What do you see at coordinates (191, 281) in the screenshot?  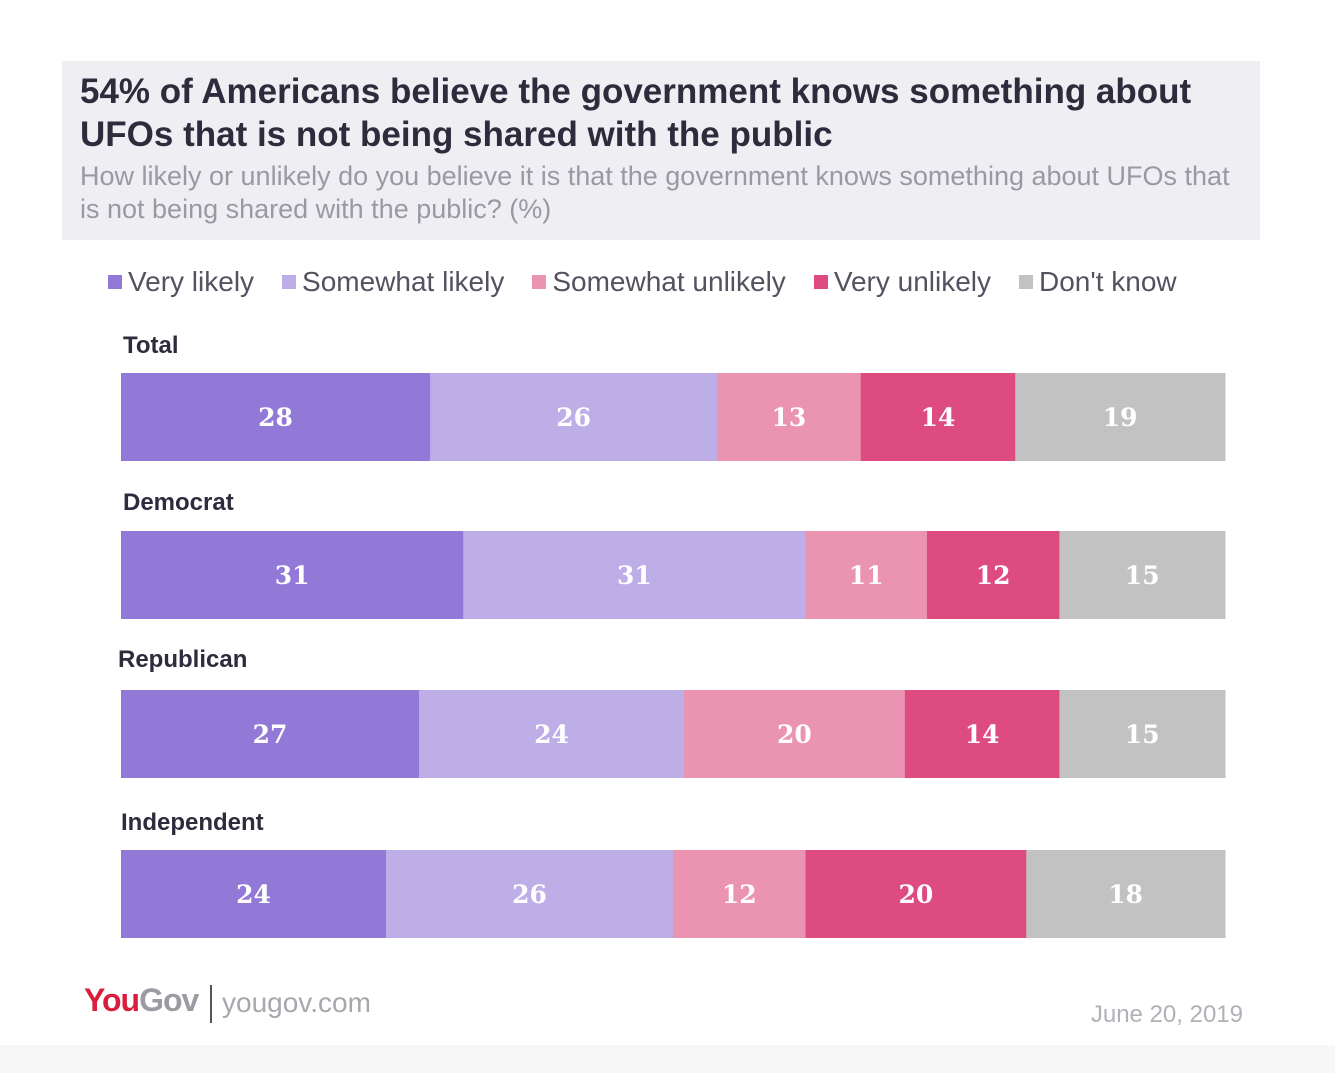 I see `legend-label: Very likely` at bounding box center [191, 281].